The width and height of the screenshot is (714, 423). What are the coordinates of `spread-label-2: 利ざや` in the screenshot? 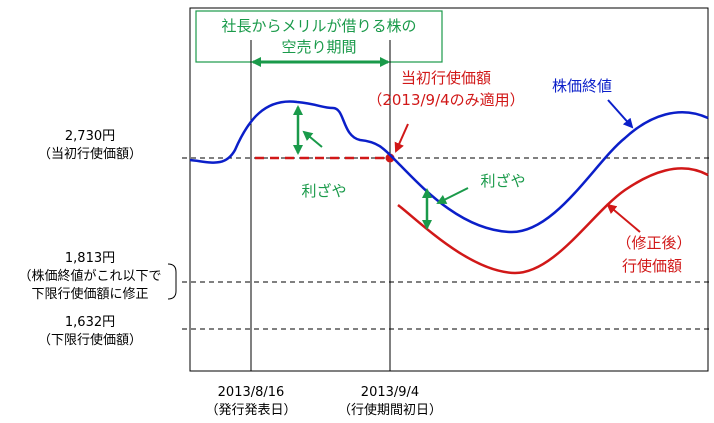 It's located at (502, 181).